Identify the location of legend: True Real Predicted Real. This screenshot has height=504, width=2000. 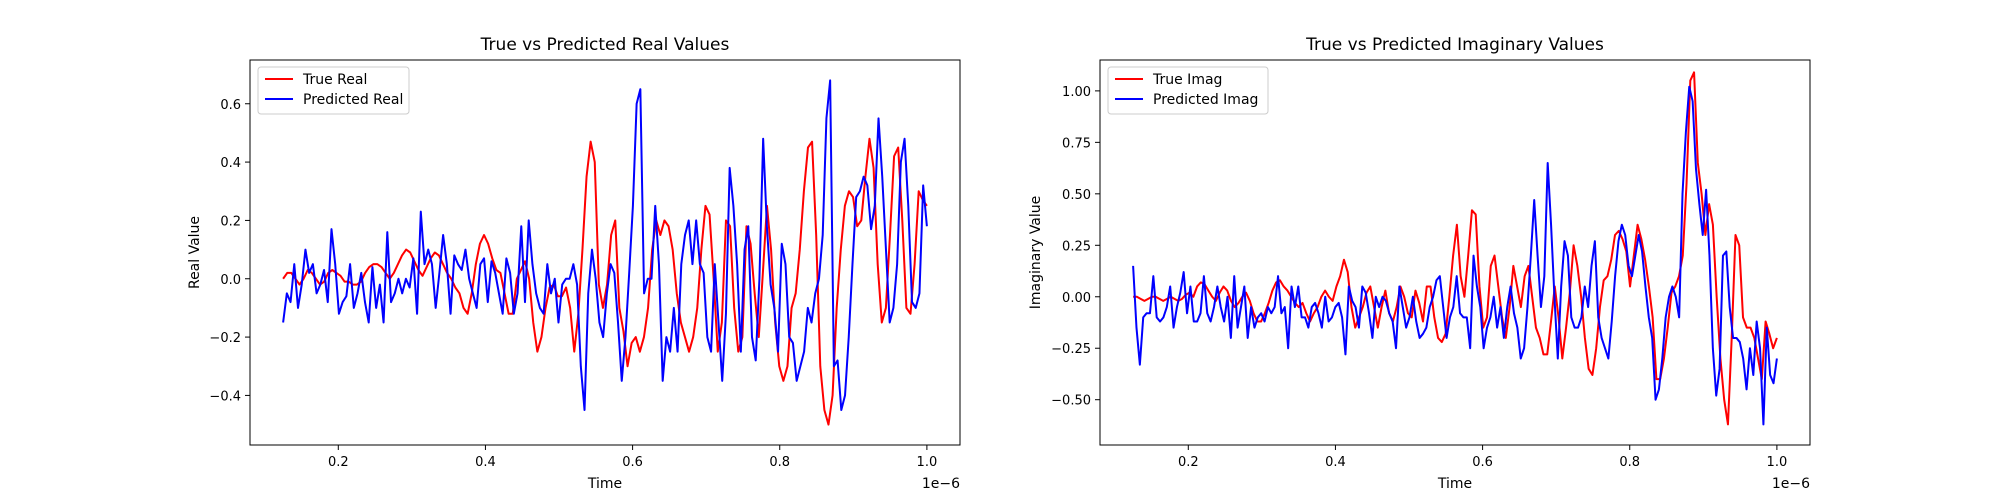
(333, 90).